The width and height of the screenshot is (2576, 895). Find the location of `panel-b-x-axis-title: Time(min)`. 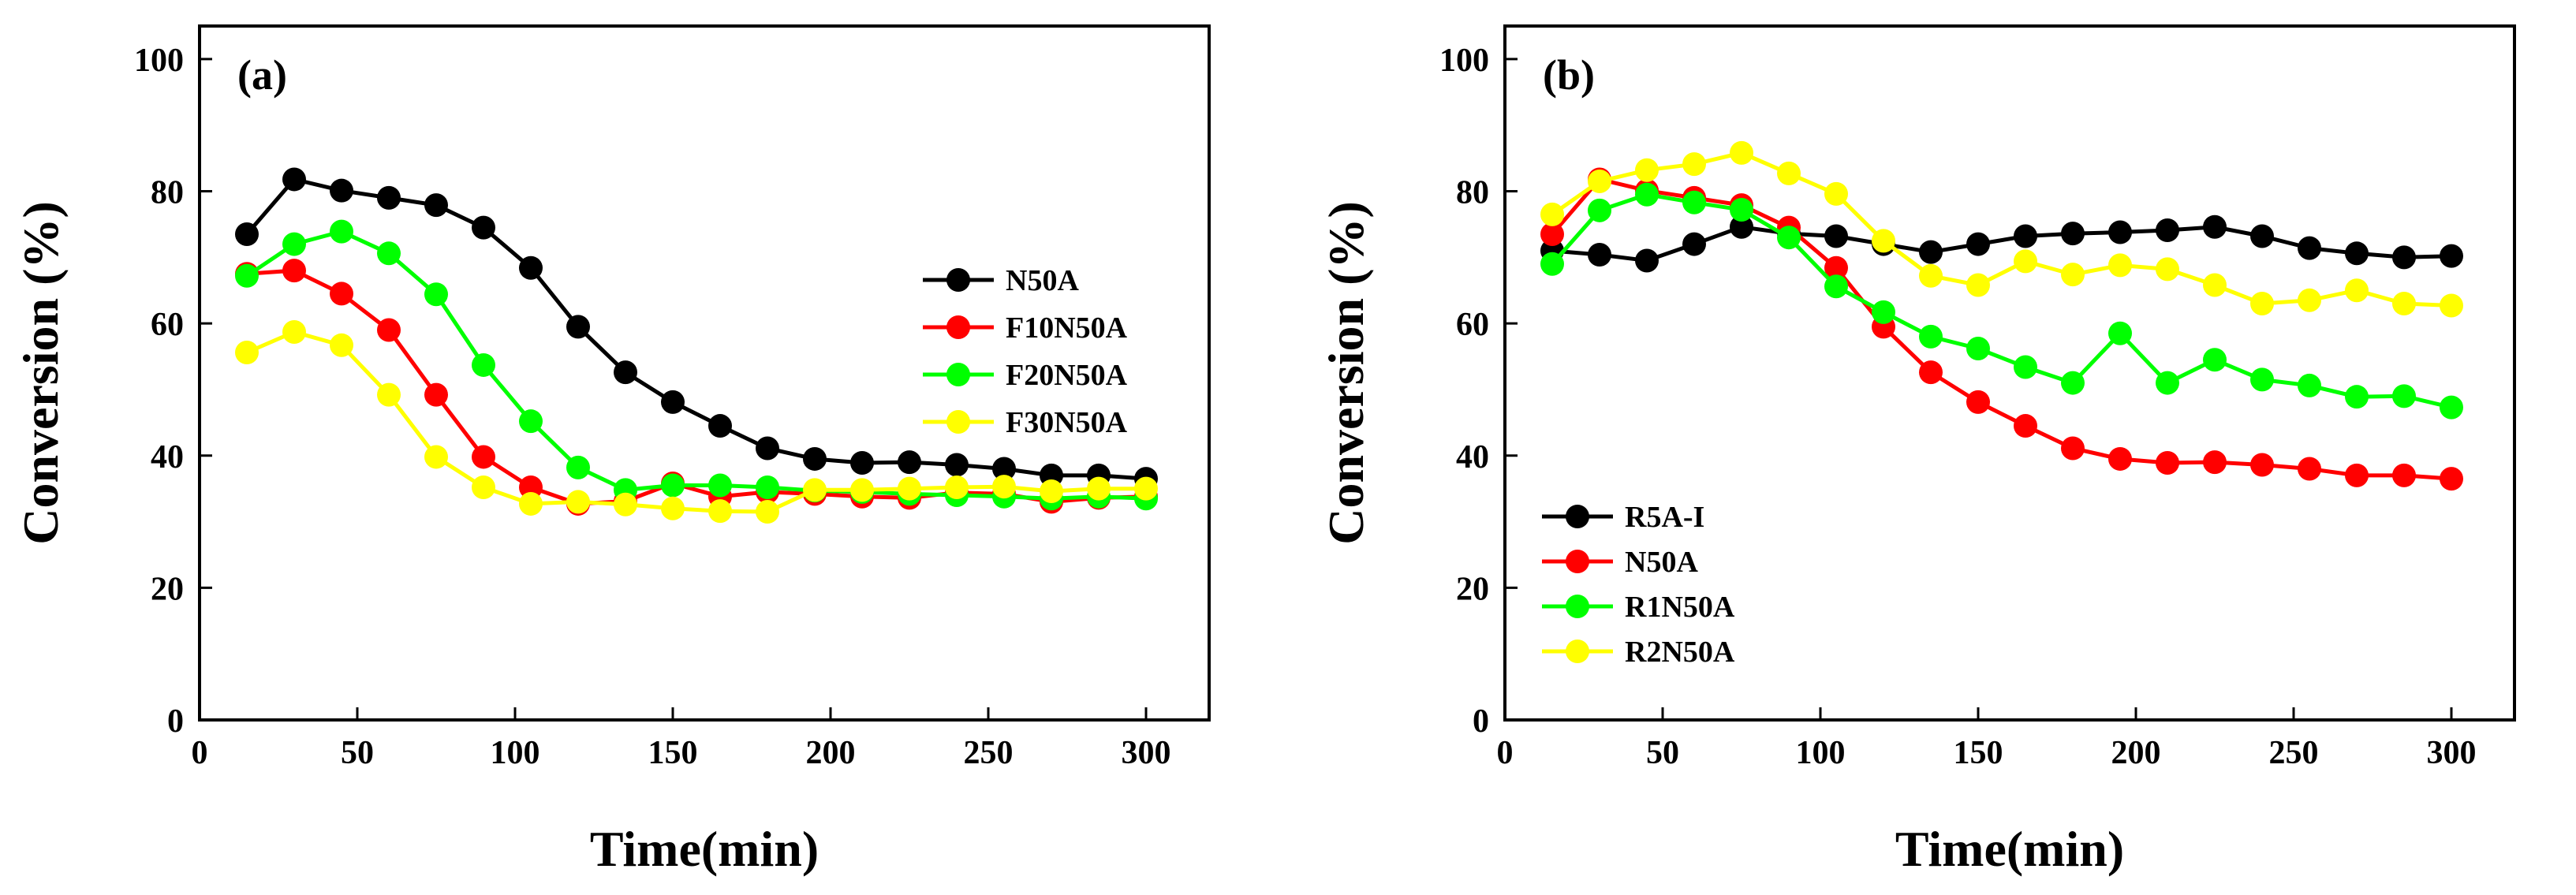

panel-b-x-axis-title: Time(min) is located at coordinates (2009, 849).